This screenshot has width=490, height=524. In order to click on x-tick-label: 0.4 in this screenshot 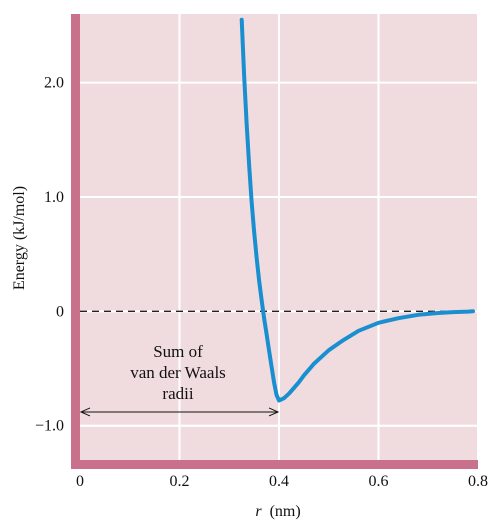, I will do `click(279, 481)`.